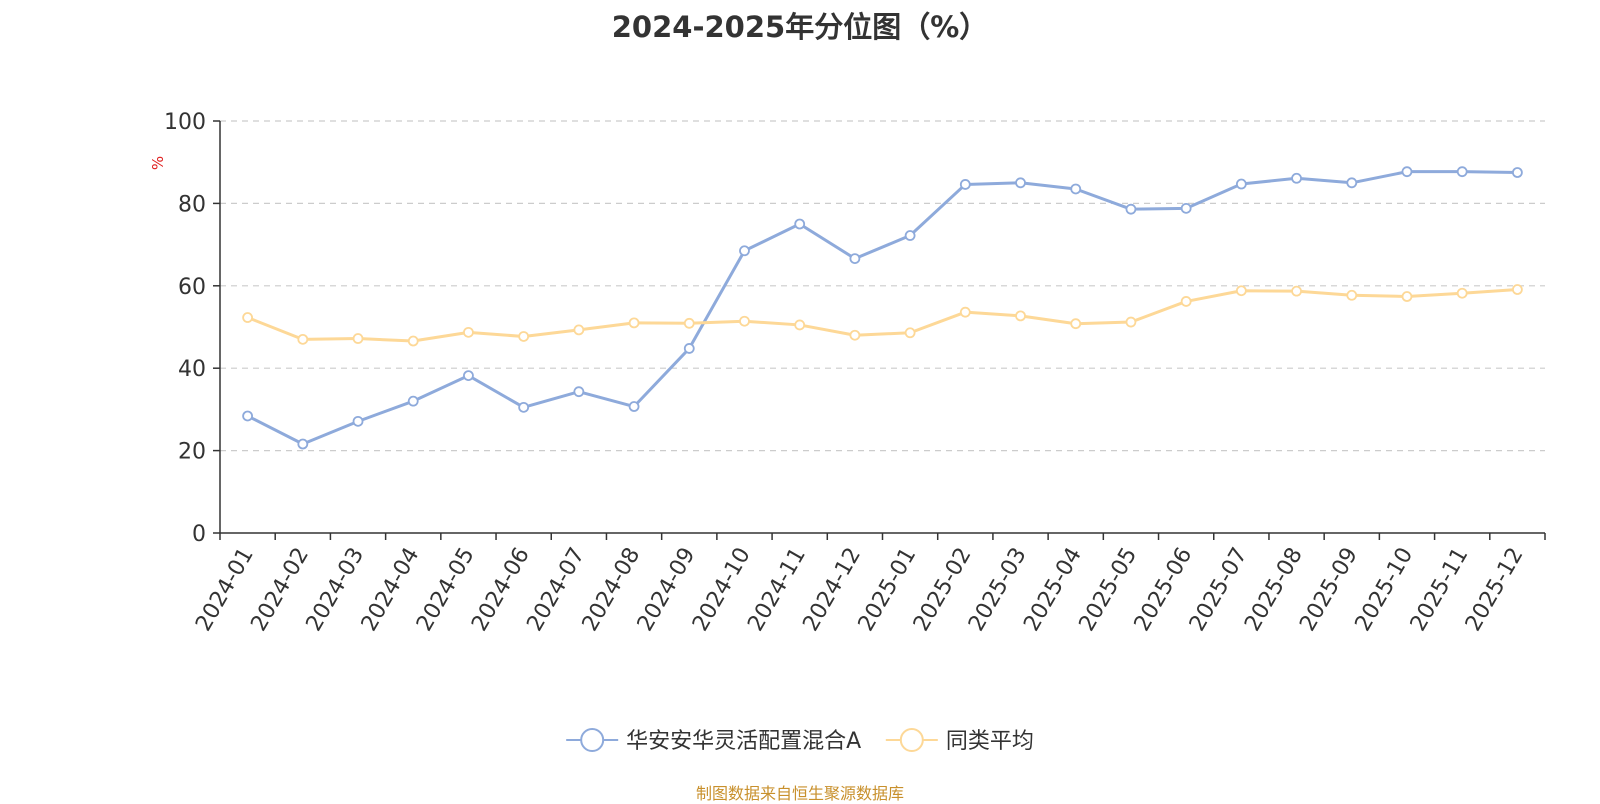  Describe the element at coordinates (185, 122) in the screenshot. I see `y-tick-label: 100` at that location.